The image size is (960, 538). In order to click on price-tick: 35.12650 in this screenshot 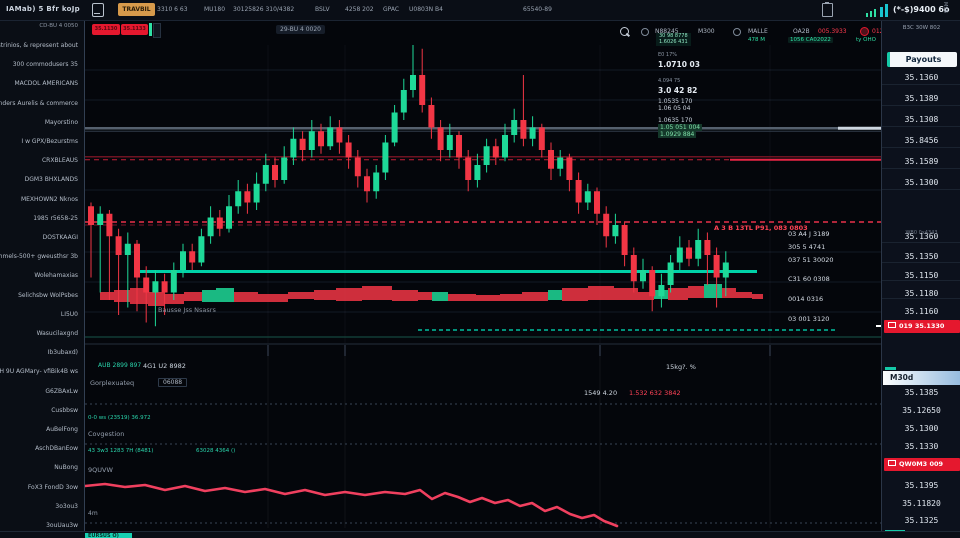, I will do `click(921, 410)`.